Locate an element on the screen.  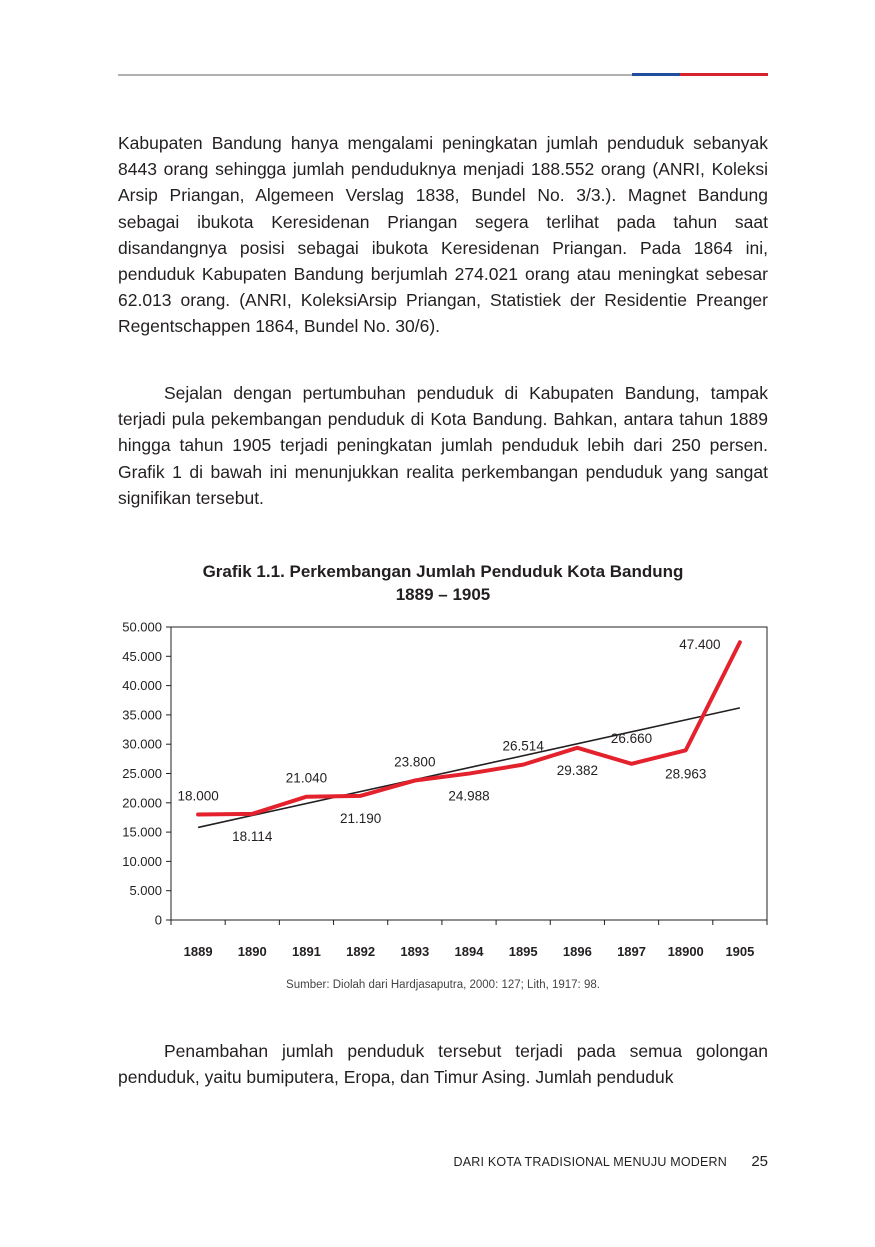
x-tick-label: 1890 is located at coordinates (252, 951).